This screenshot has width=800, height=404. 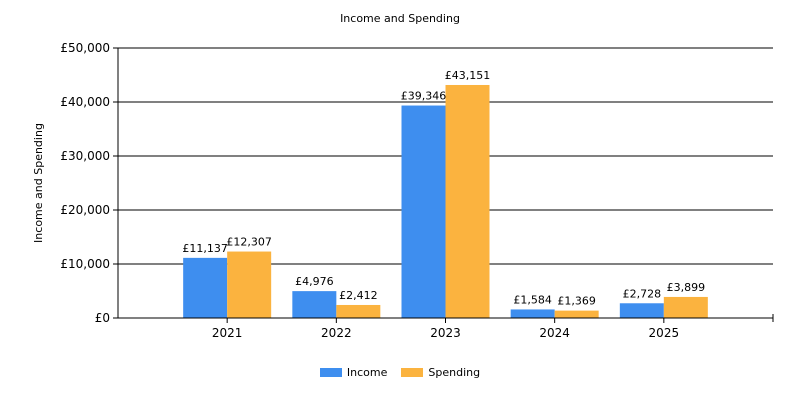 I want to click on data-label-spending: £43,151, so click(x=468, y=75).